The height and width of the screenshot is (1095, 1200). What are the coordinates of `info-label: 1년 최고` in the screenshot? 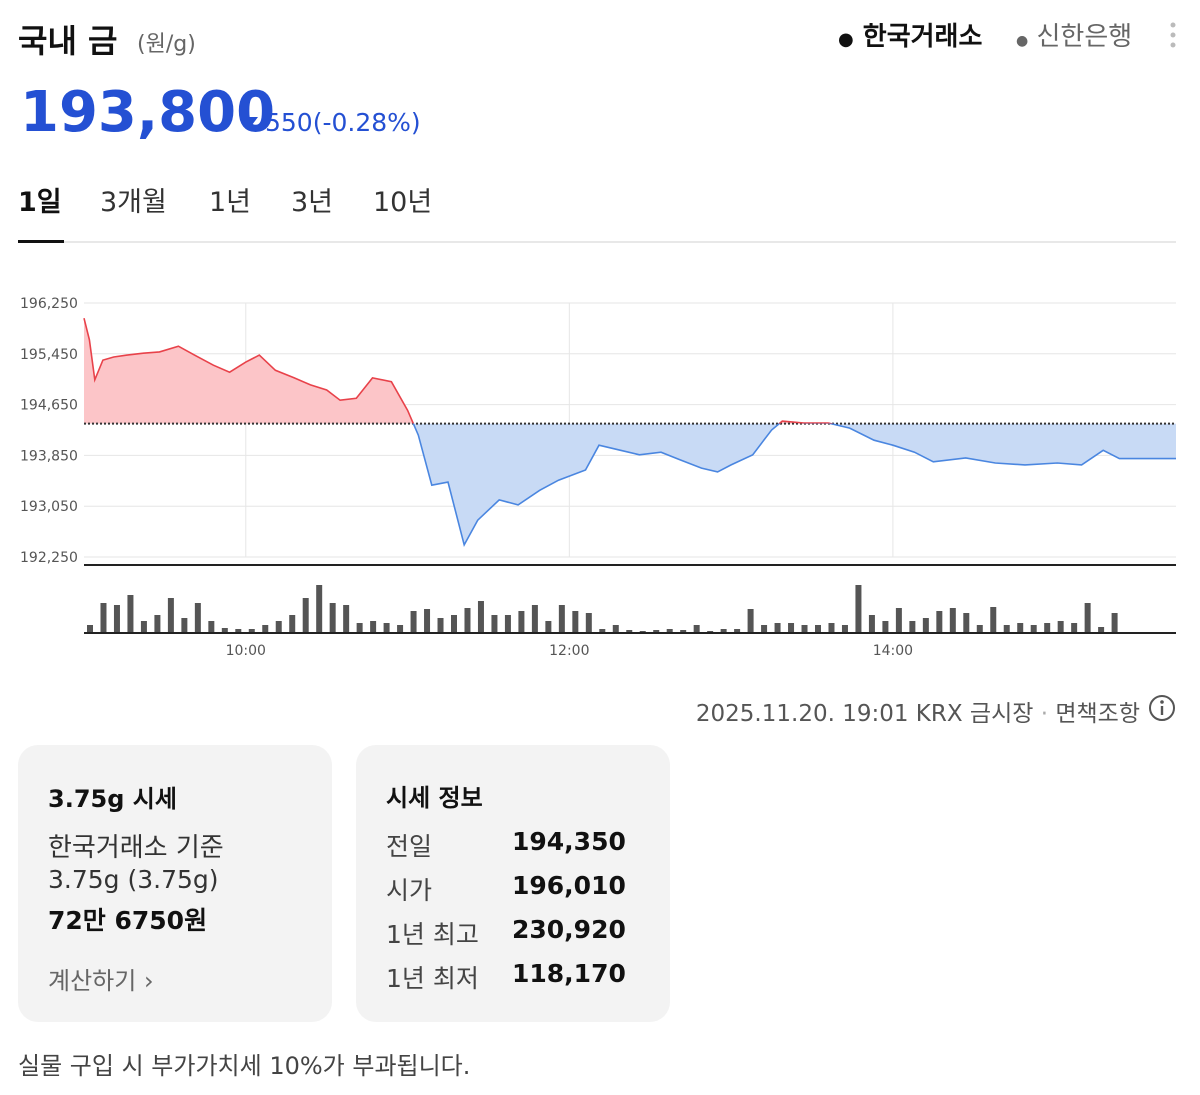 It's located at (432, 934).